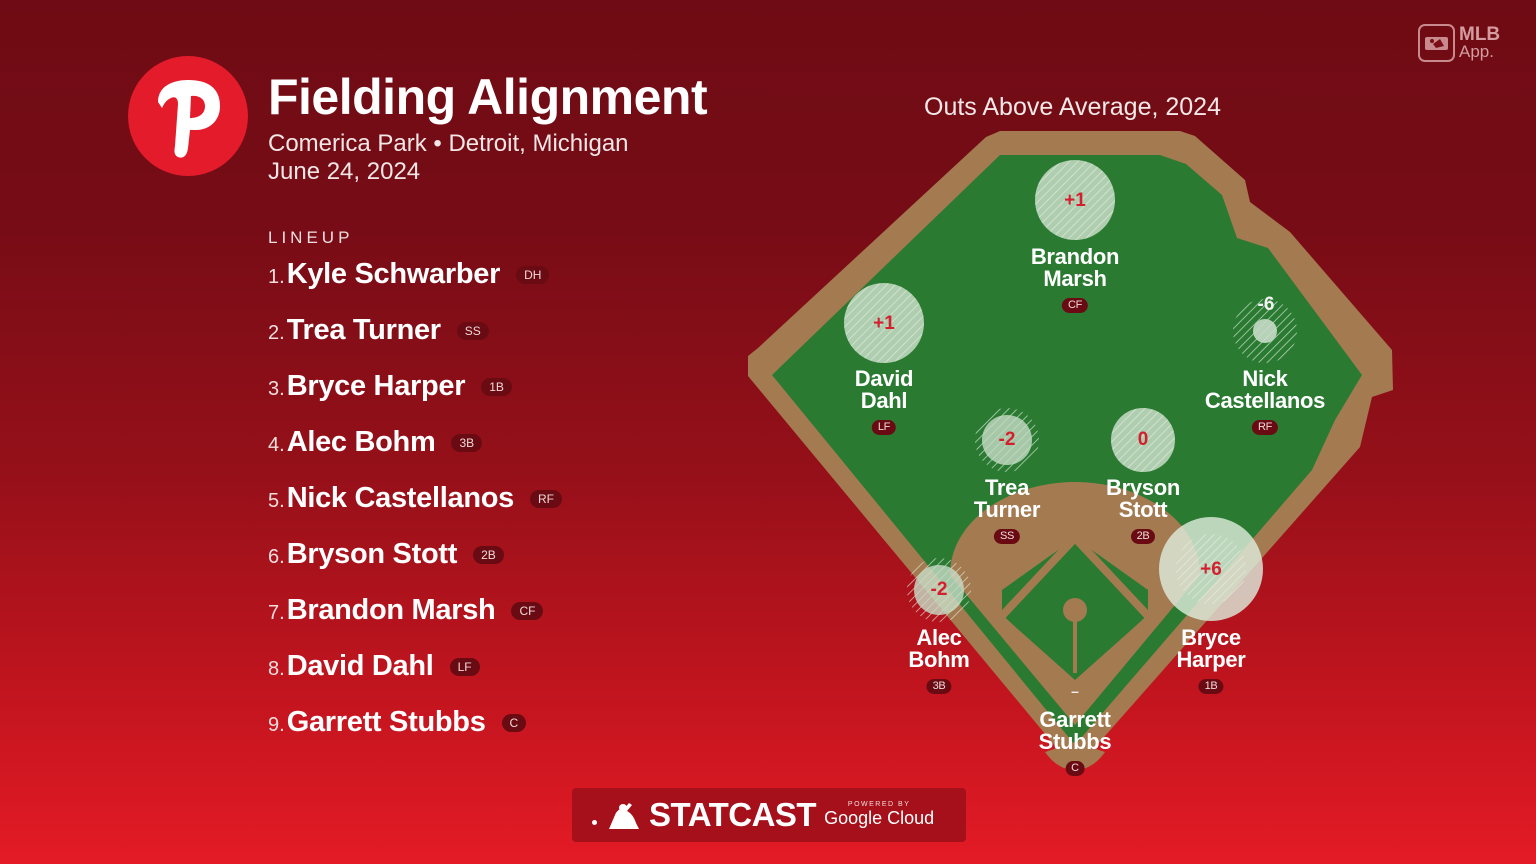  I want to click on lineup-number: 5., so click(276, 501).